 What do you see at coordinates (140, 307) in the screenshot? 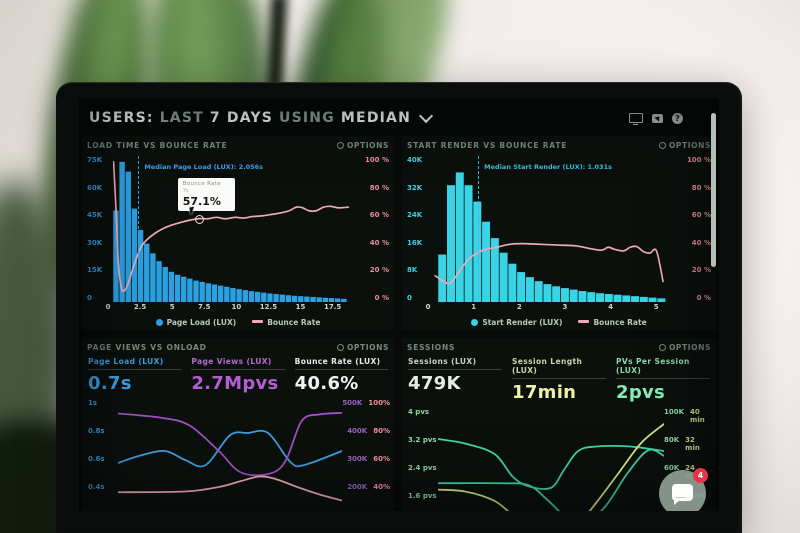
I see `x-tick-label: 2.5` at bounding box center [140, 307].